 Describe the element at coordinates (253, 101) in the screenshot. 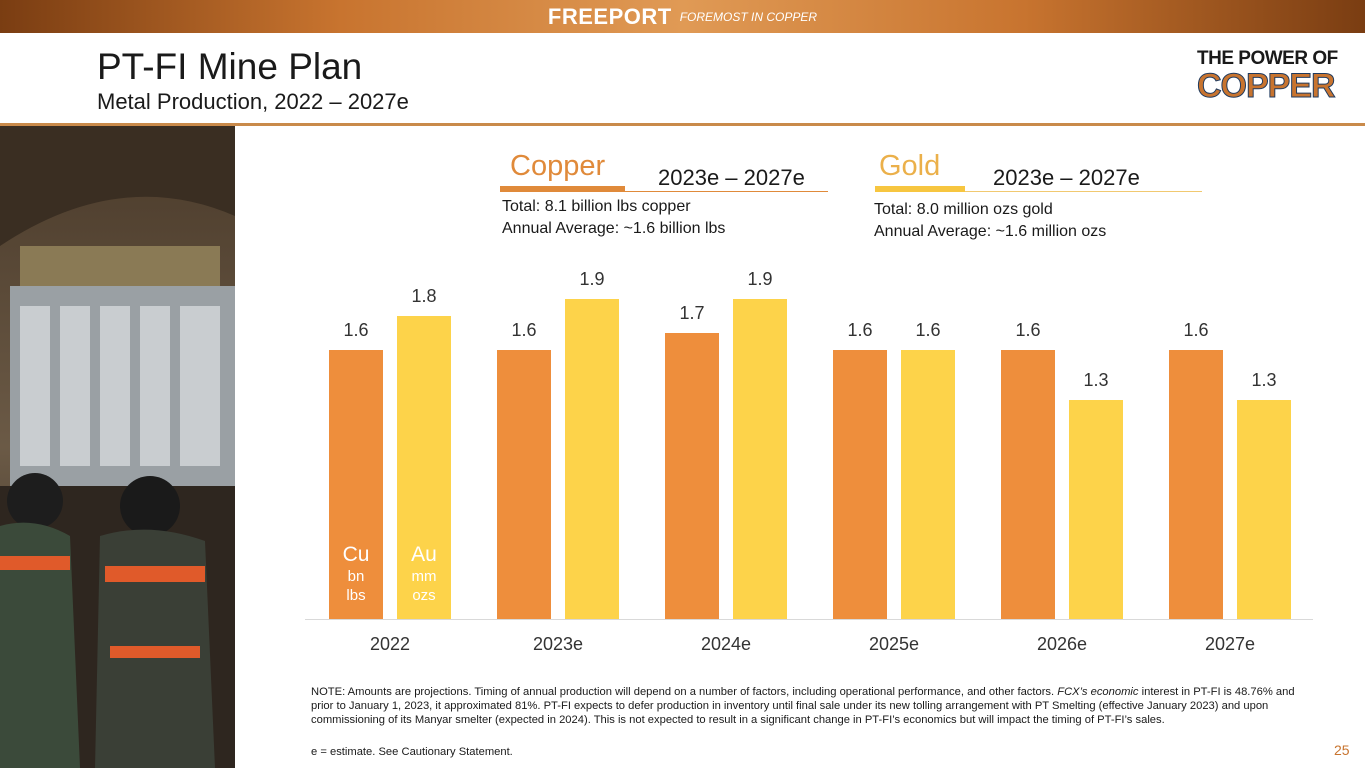

I see `page-subtitle: Metal Production, 2022 – 2027e` at that location.